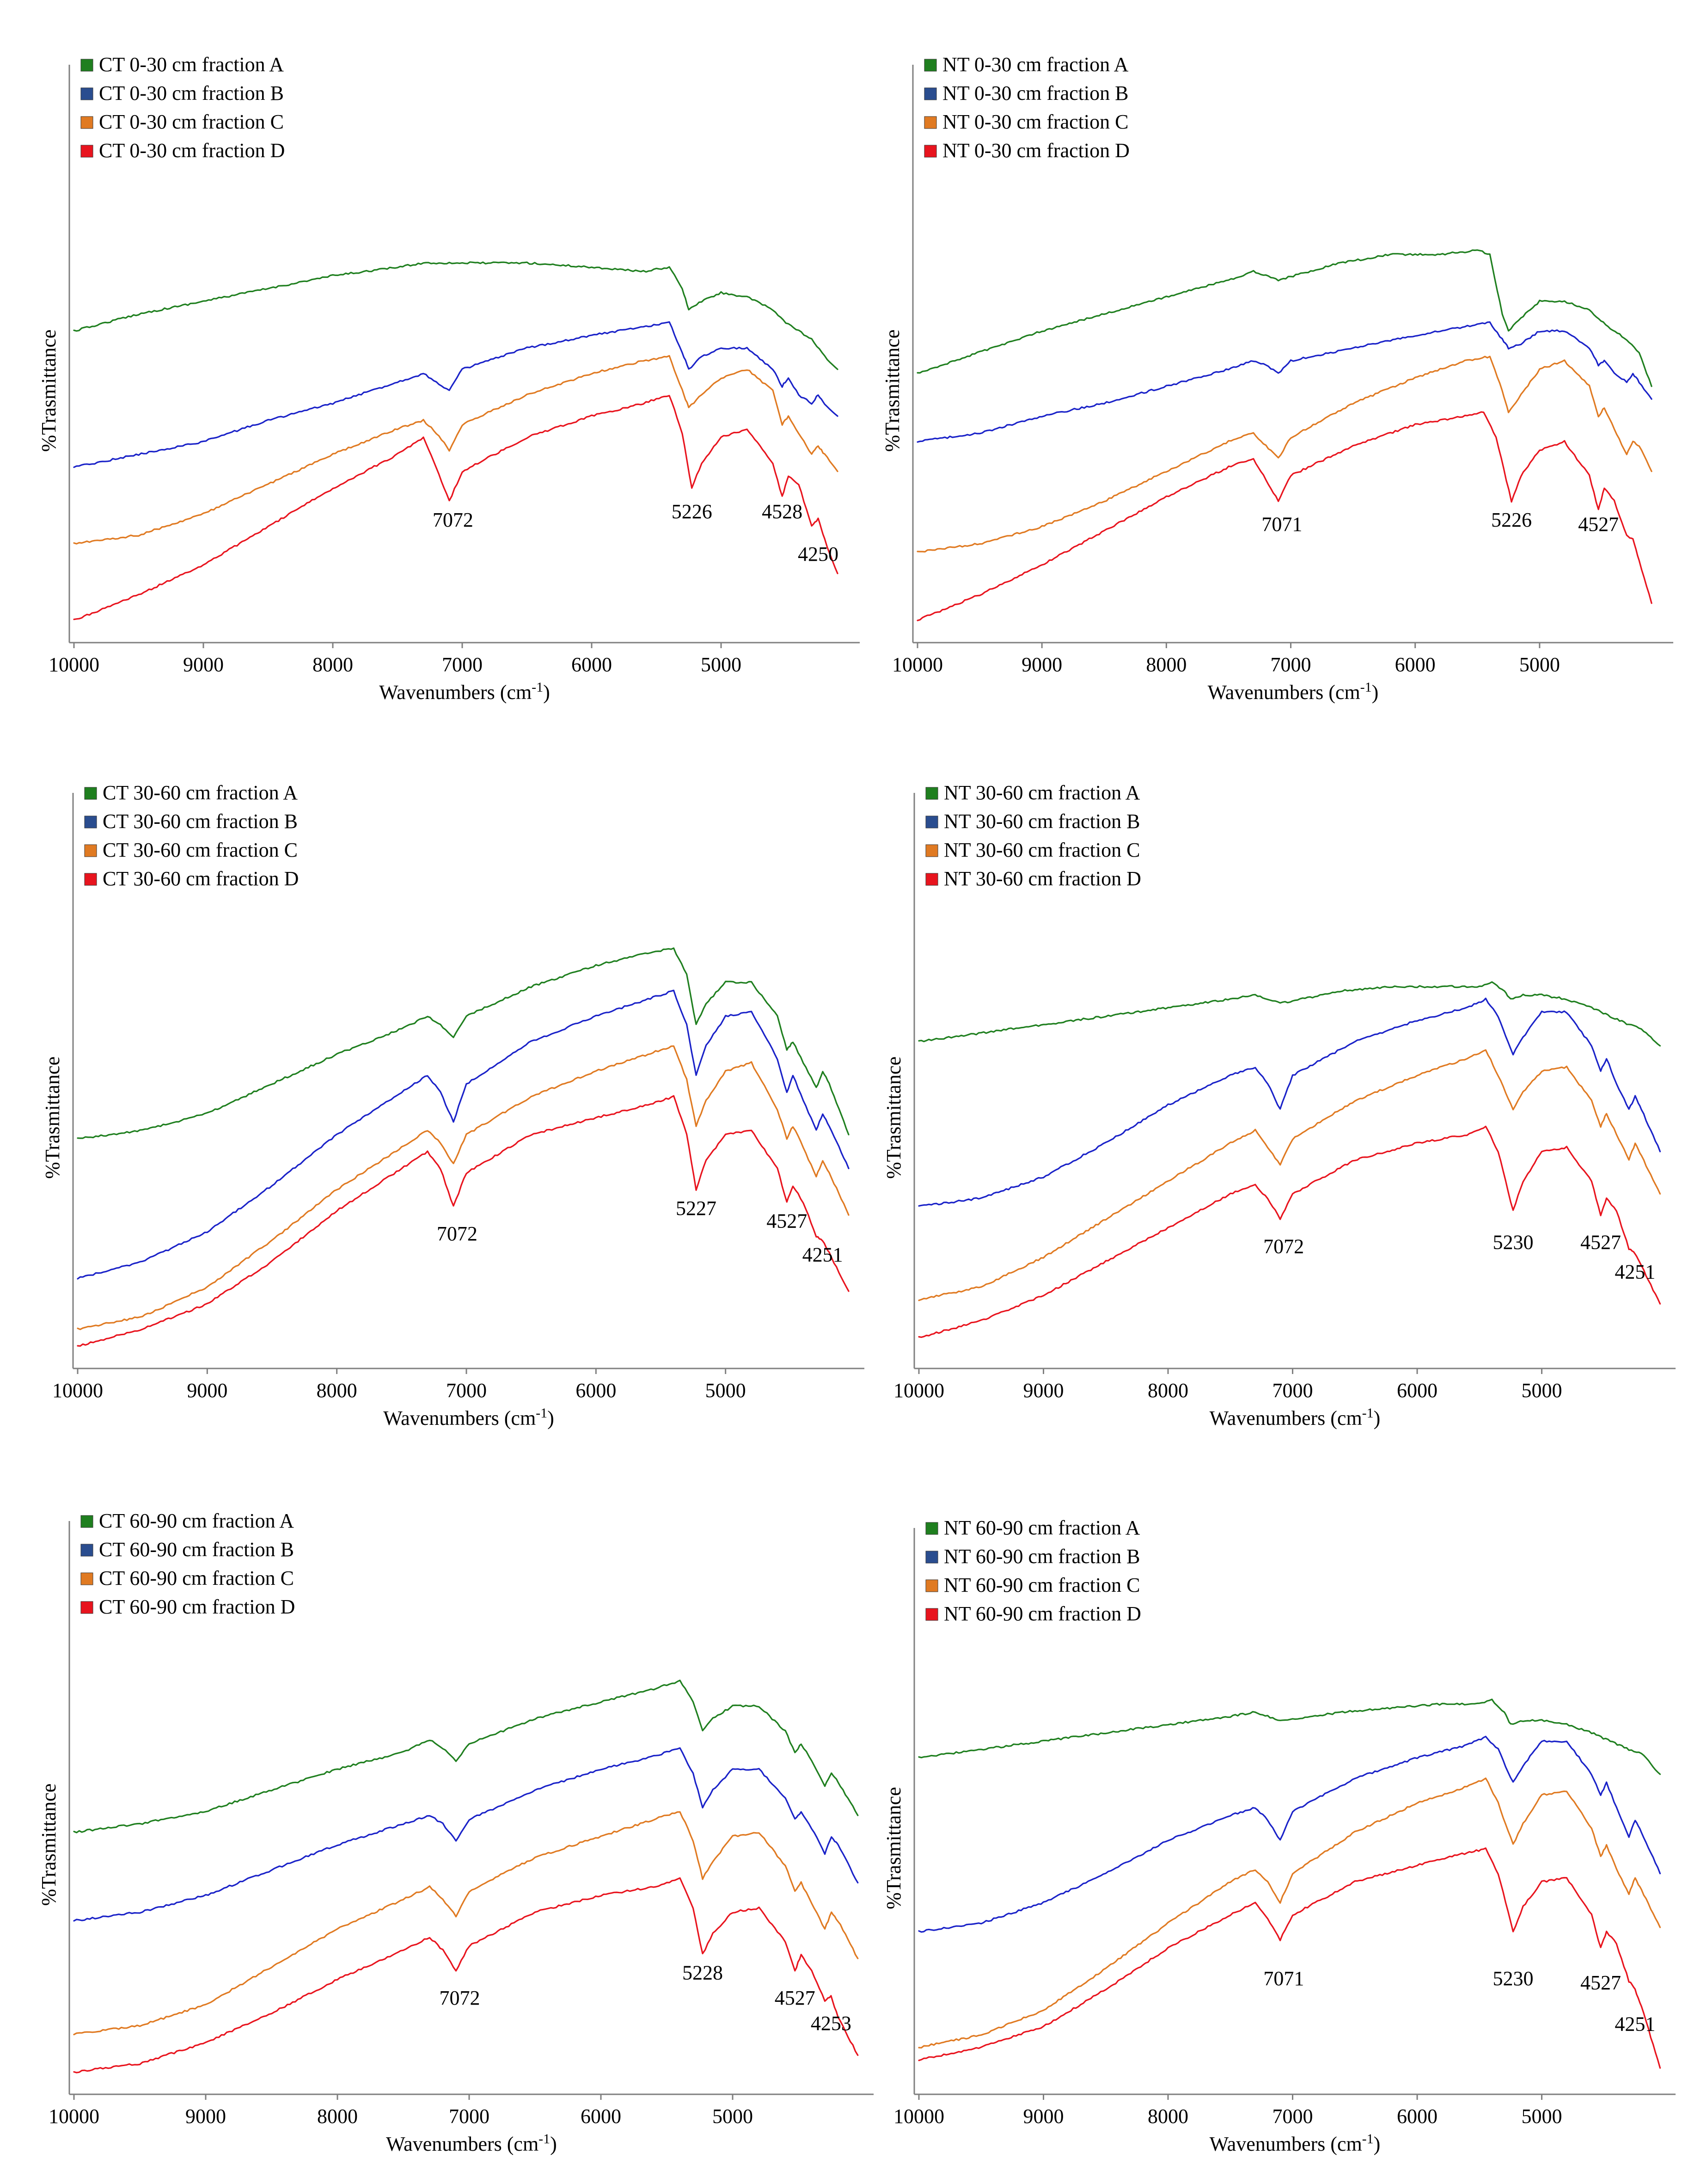 This screenshot has width=1707, height=2184. What do you see at coordinates (1042, 1527) in the screenshot?
I see `legend-label: NT 60-90 cm fraction A` at bounding box center [1042, 1527].